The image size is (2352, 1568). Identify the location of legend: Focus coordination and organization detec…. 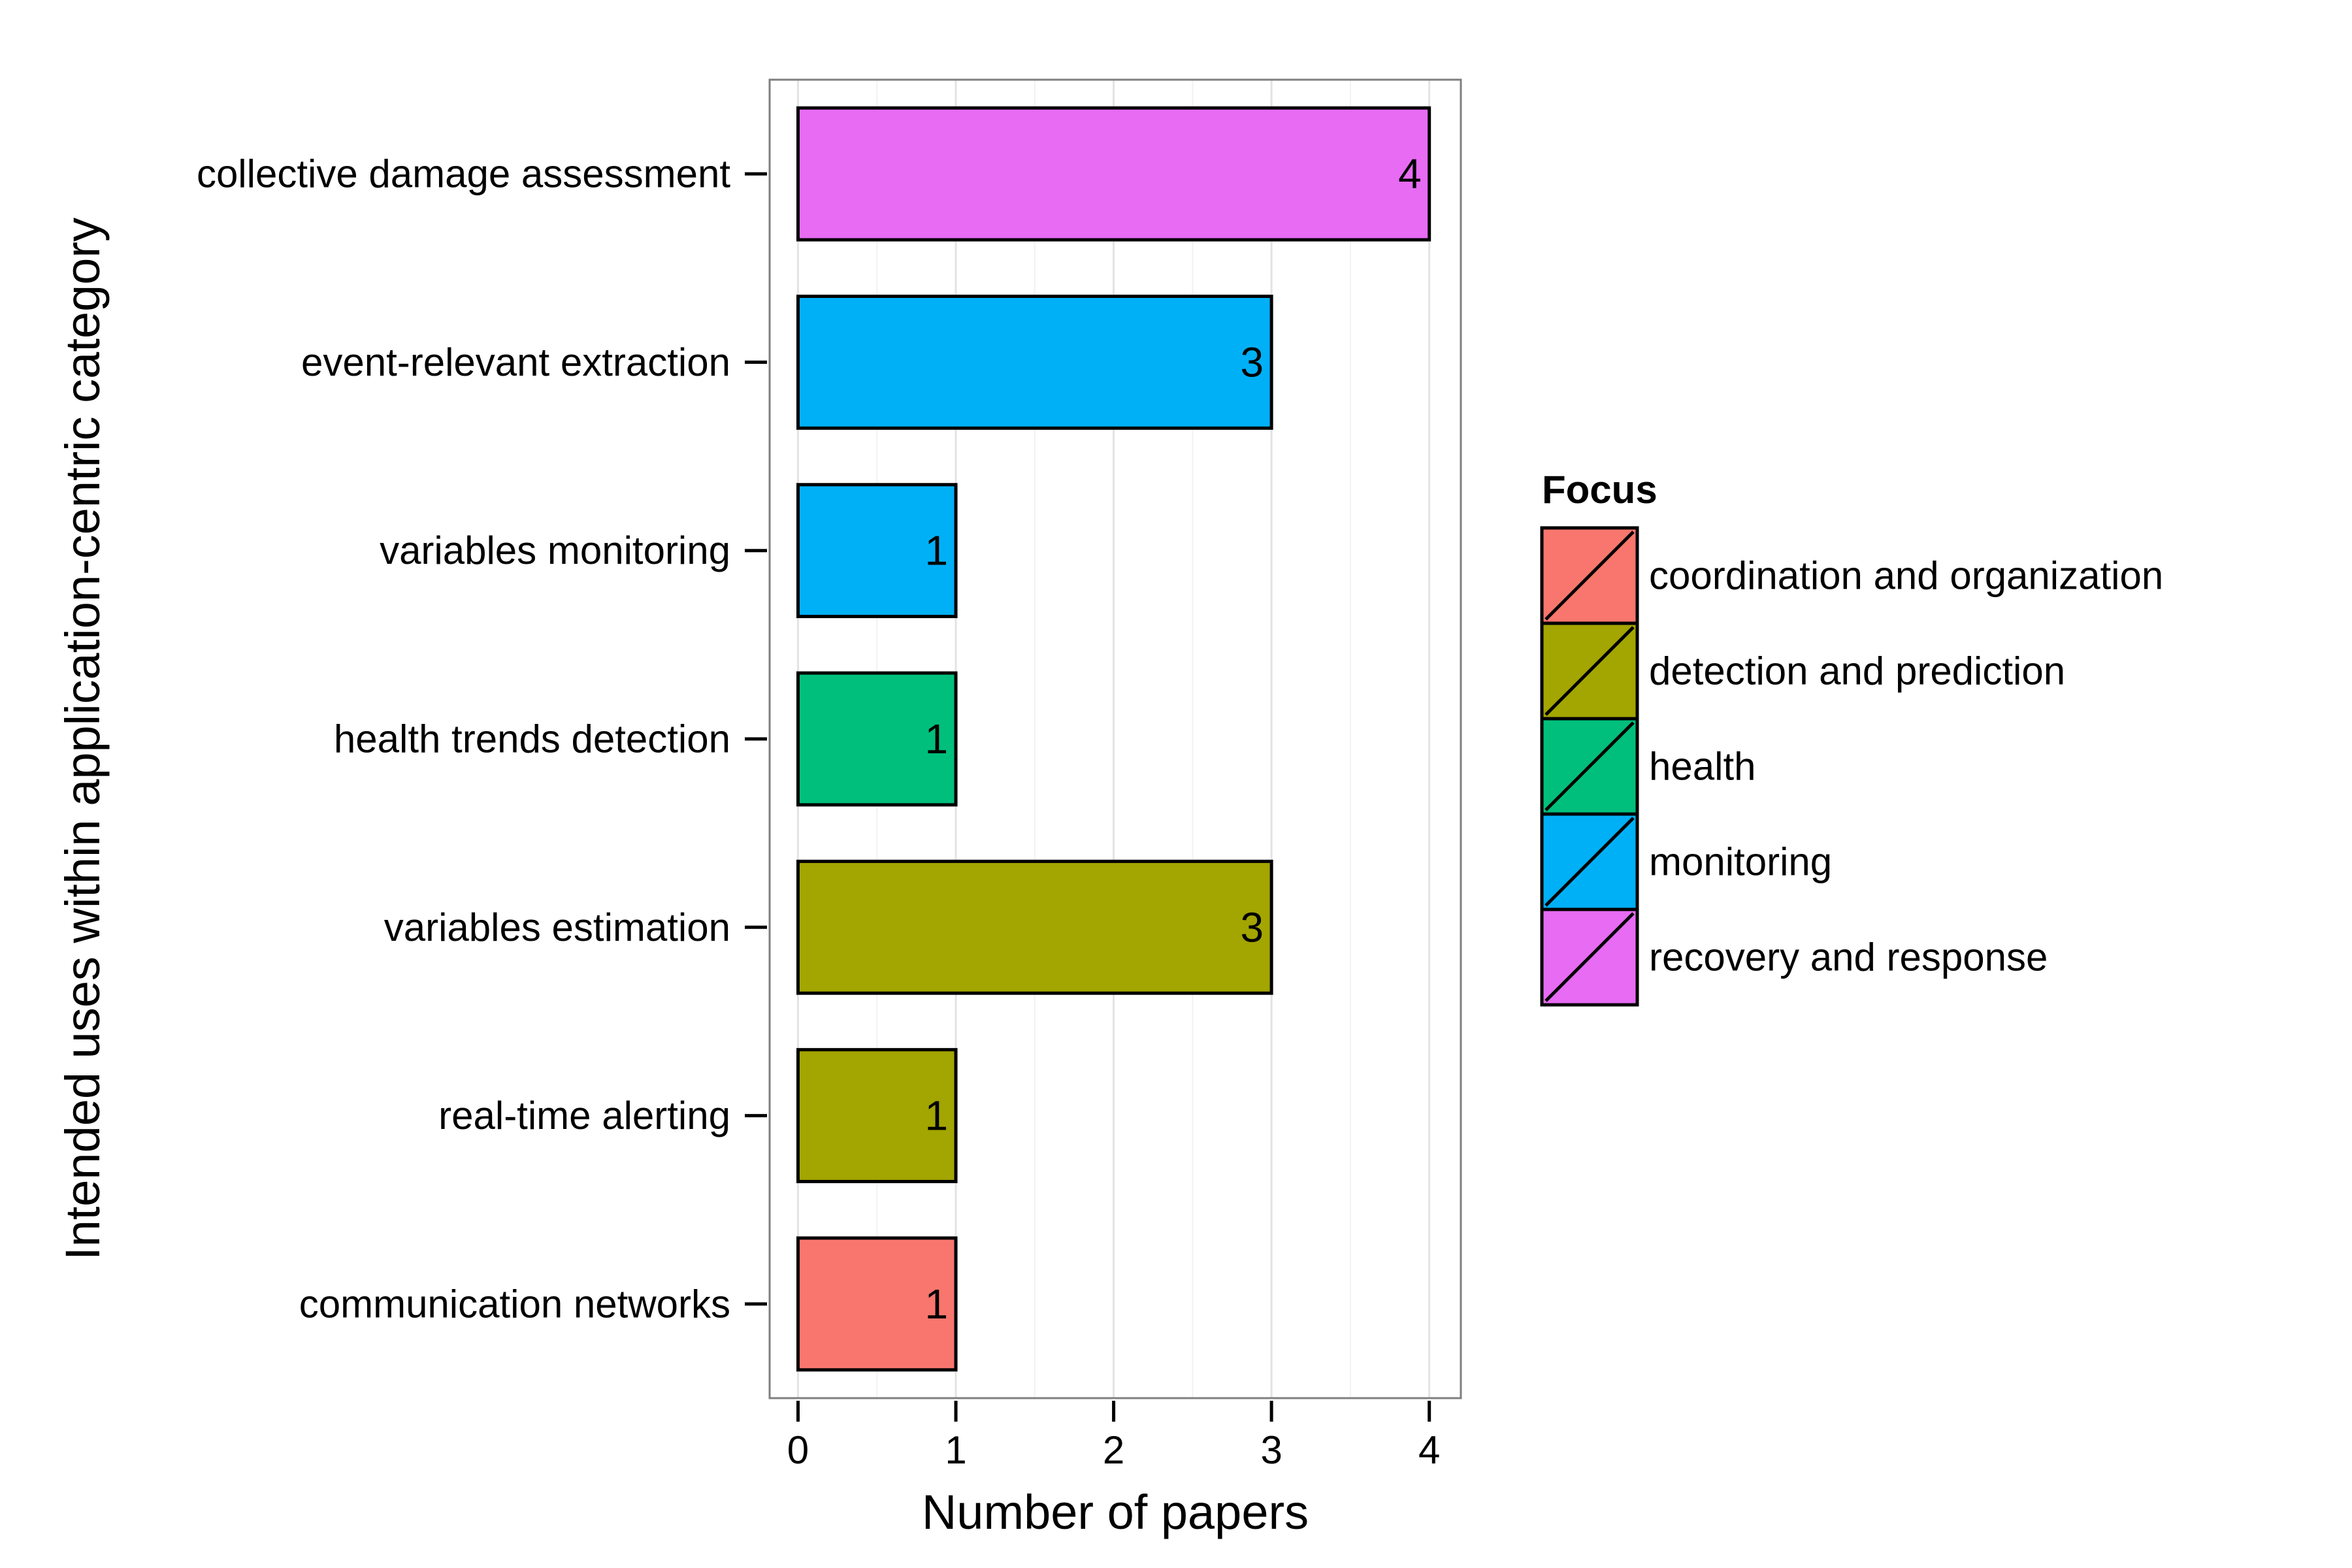
(1851, 737).